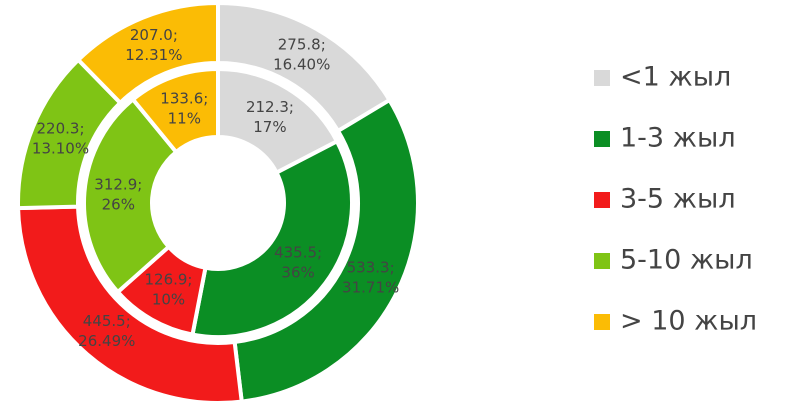  I want to click on value-label: 275.8;, so click(302, 45).